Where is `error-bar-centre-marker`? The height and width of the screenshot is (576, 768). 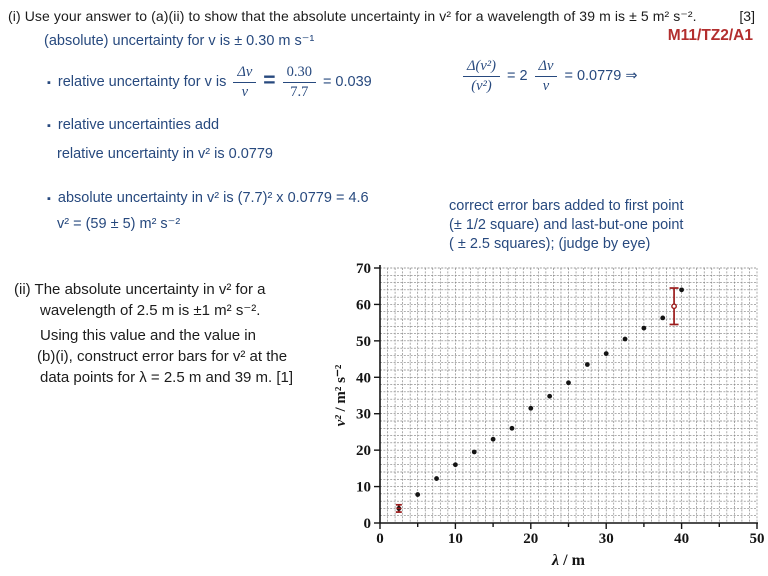 error-bar-centre-marker is located at coordinates (674, 306).